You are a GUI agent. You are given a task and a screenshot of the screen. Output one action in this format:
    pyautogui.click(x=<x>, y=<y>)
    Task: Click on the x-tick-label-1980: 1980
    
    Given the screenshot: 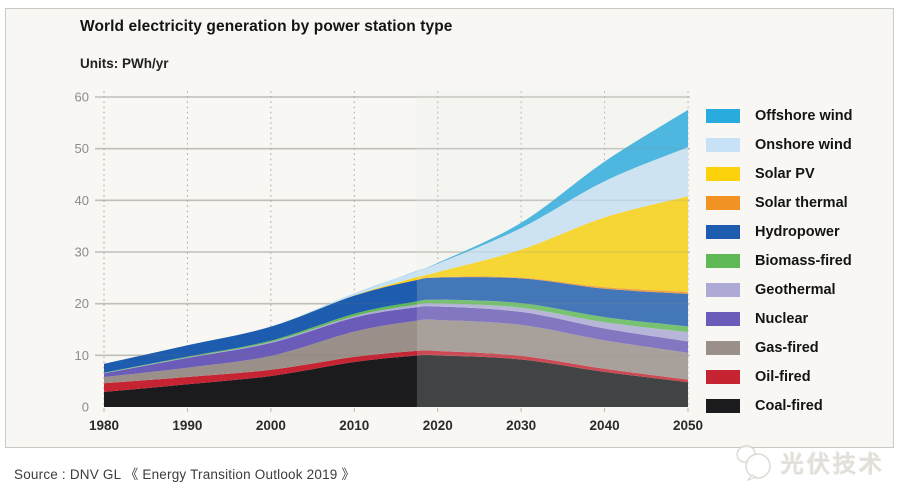 What is the action you would take?
    pyautogui.click(x=104, y=425)
    